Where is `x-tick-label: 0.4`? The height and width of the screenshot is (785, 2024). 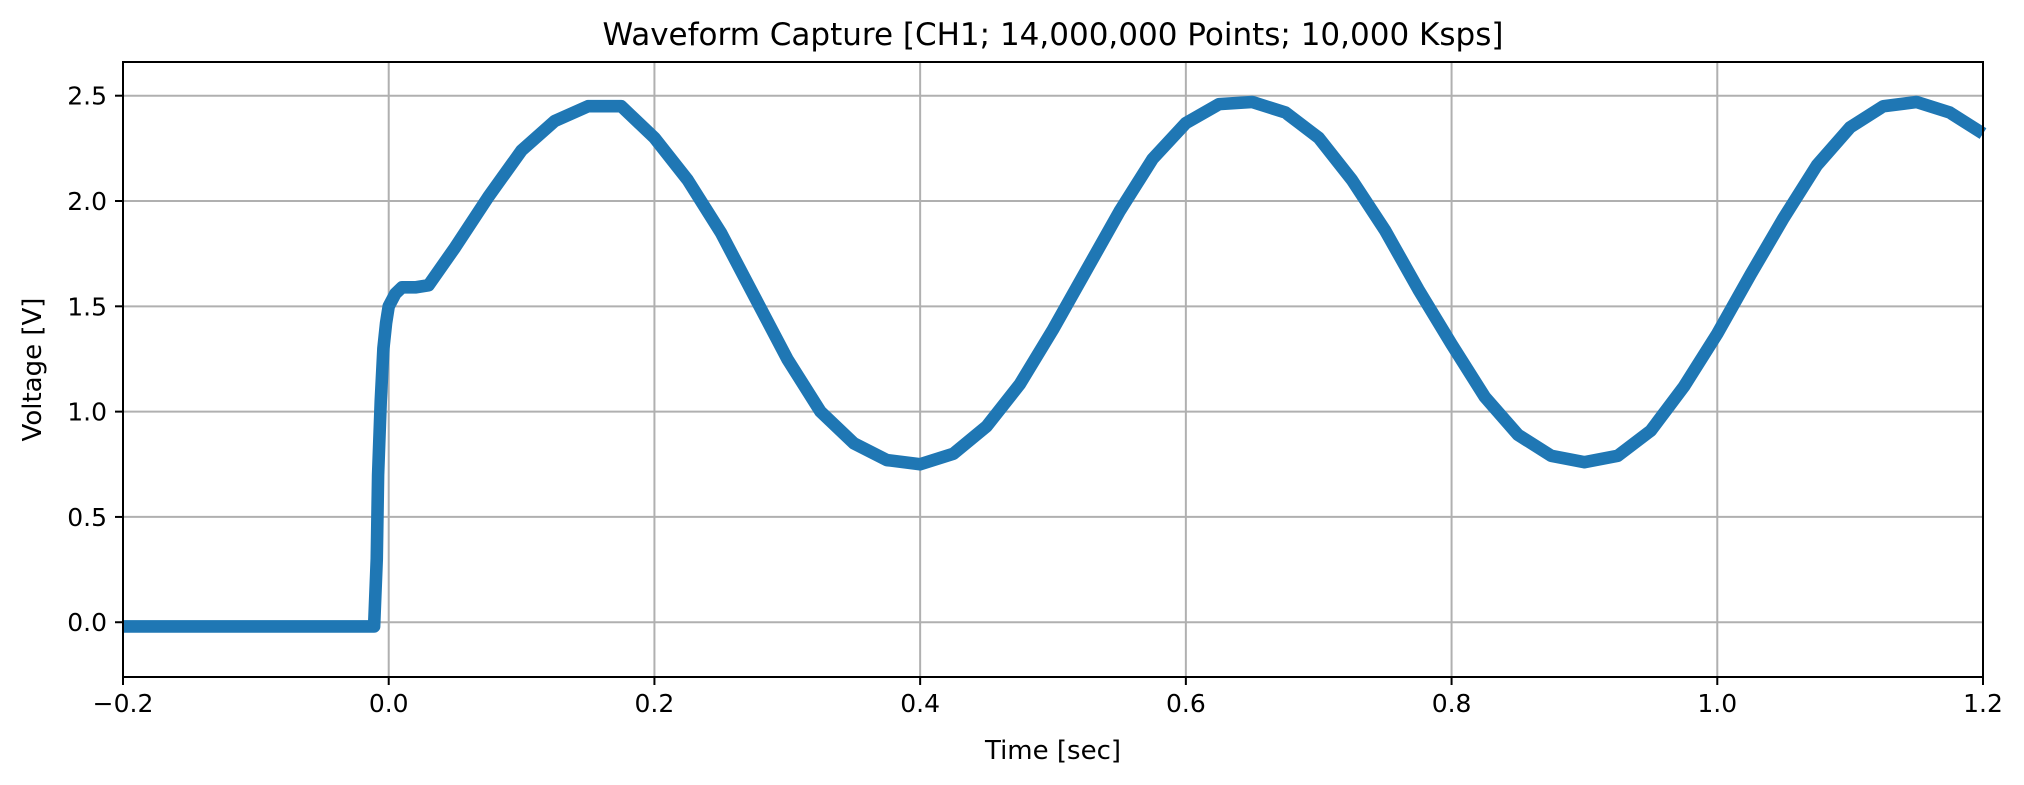 x-tick-label: 0.4 is located at coordinates (920, 703).